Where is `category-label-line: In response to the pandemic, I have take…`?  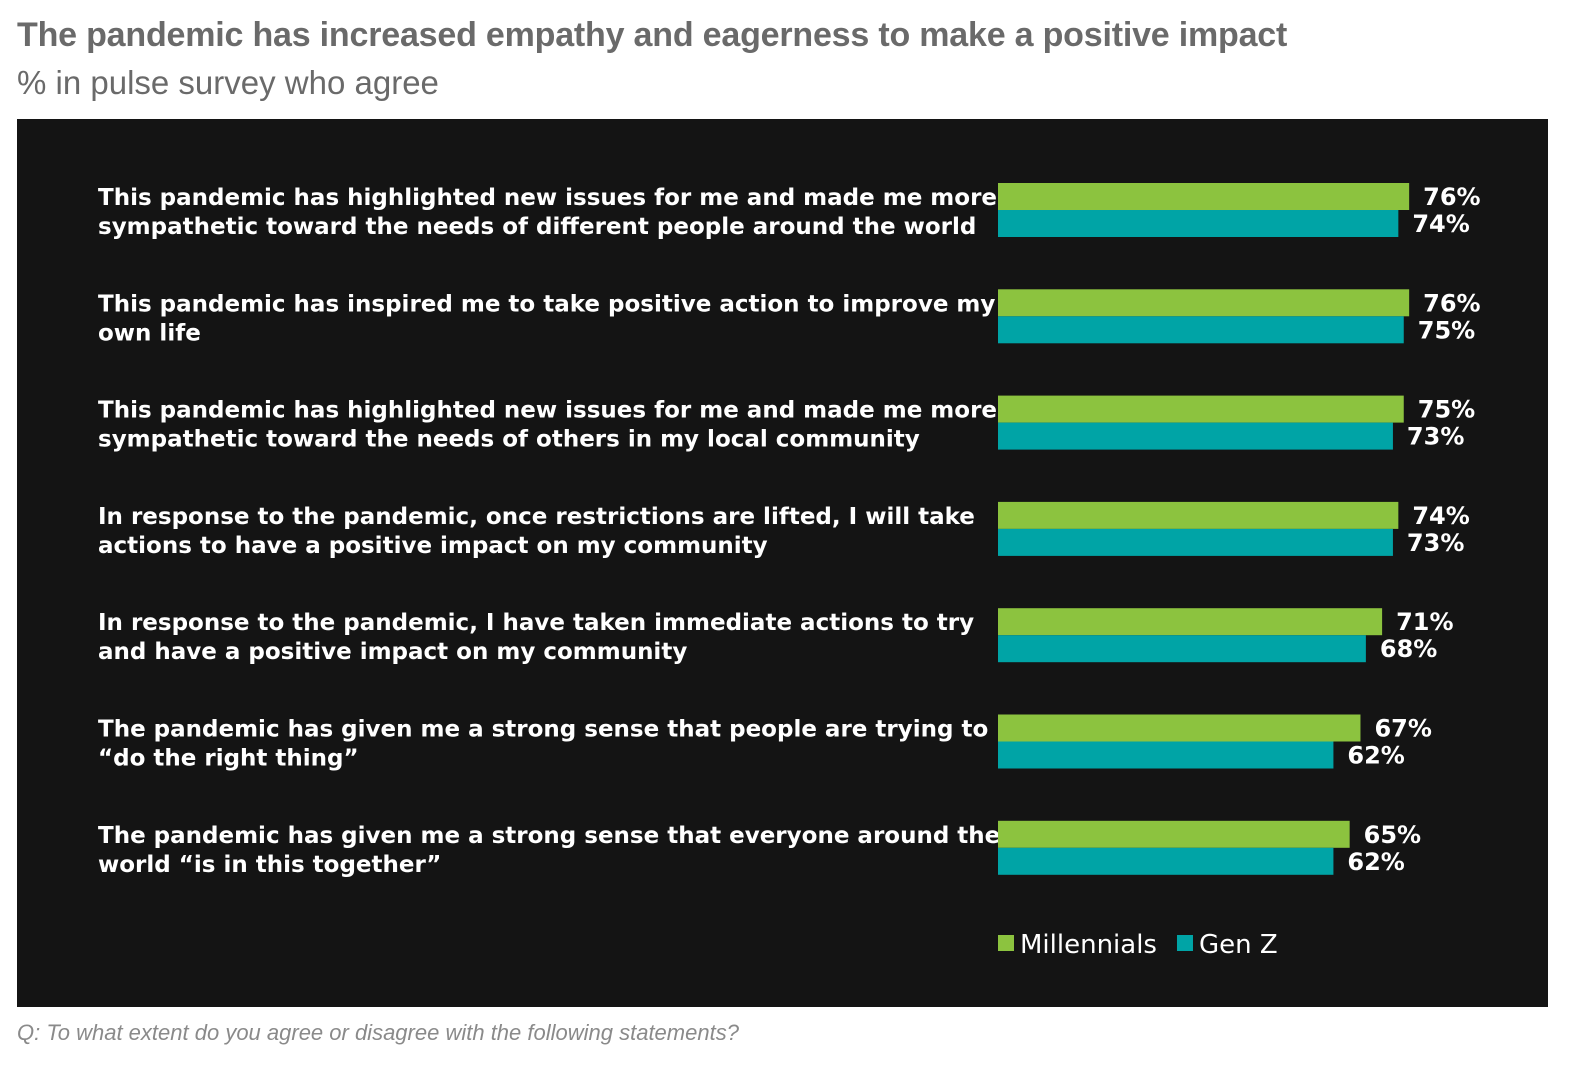
category-label-line: In response to the pandemic, I have take… is located at coordinates (536, 623).